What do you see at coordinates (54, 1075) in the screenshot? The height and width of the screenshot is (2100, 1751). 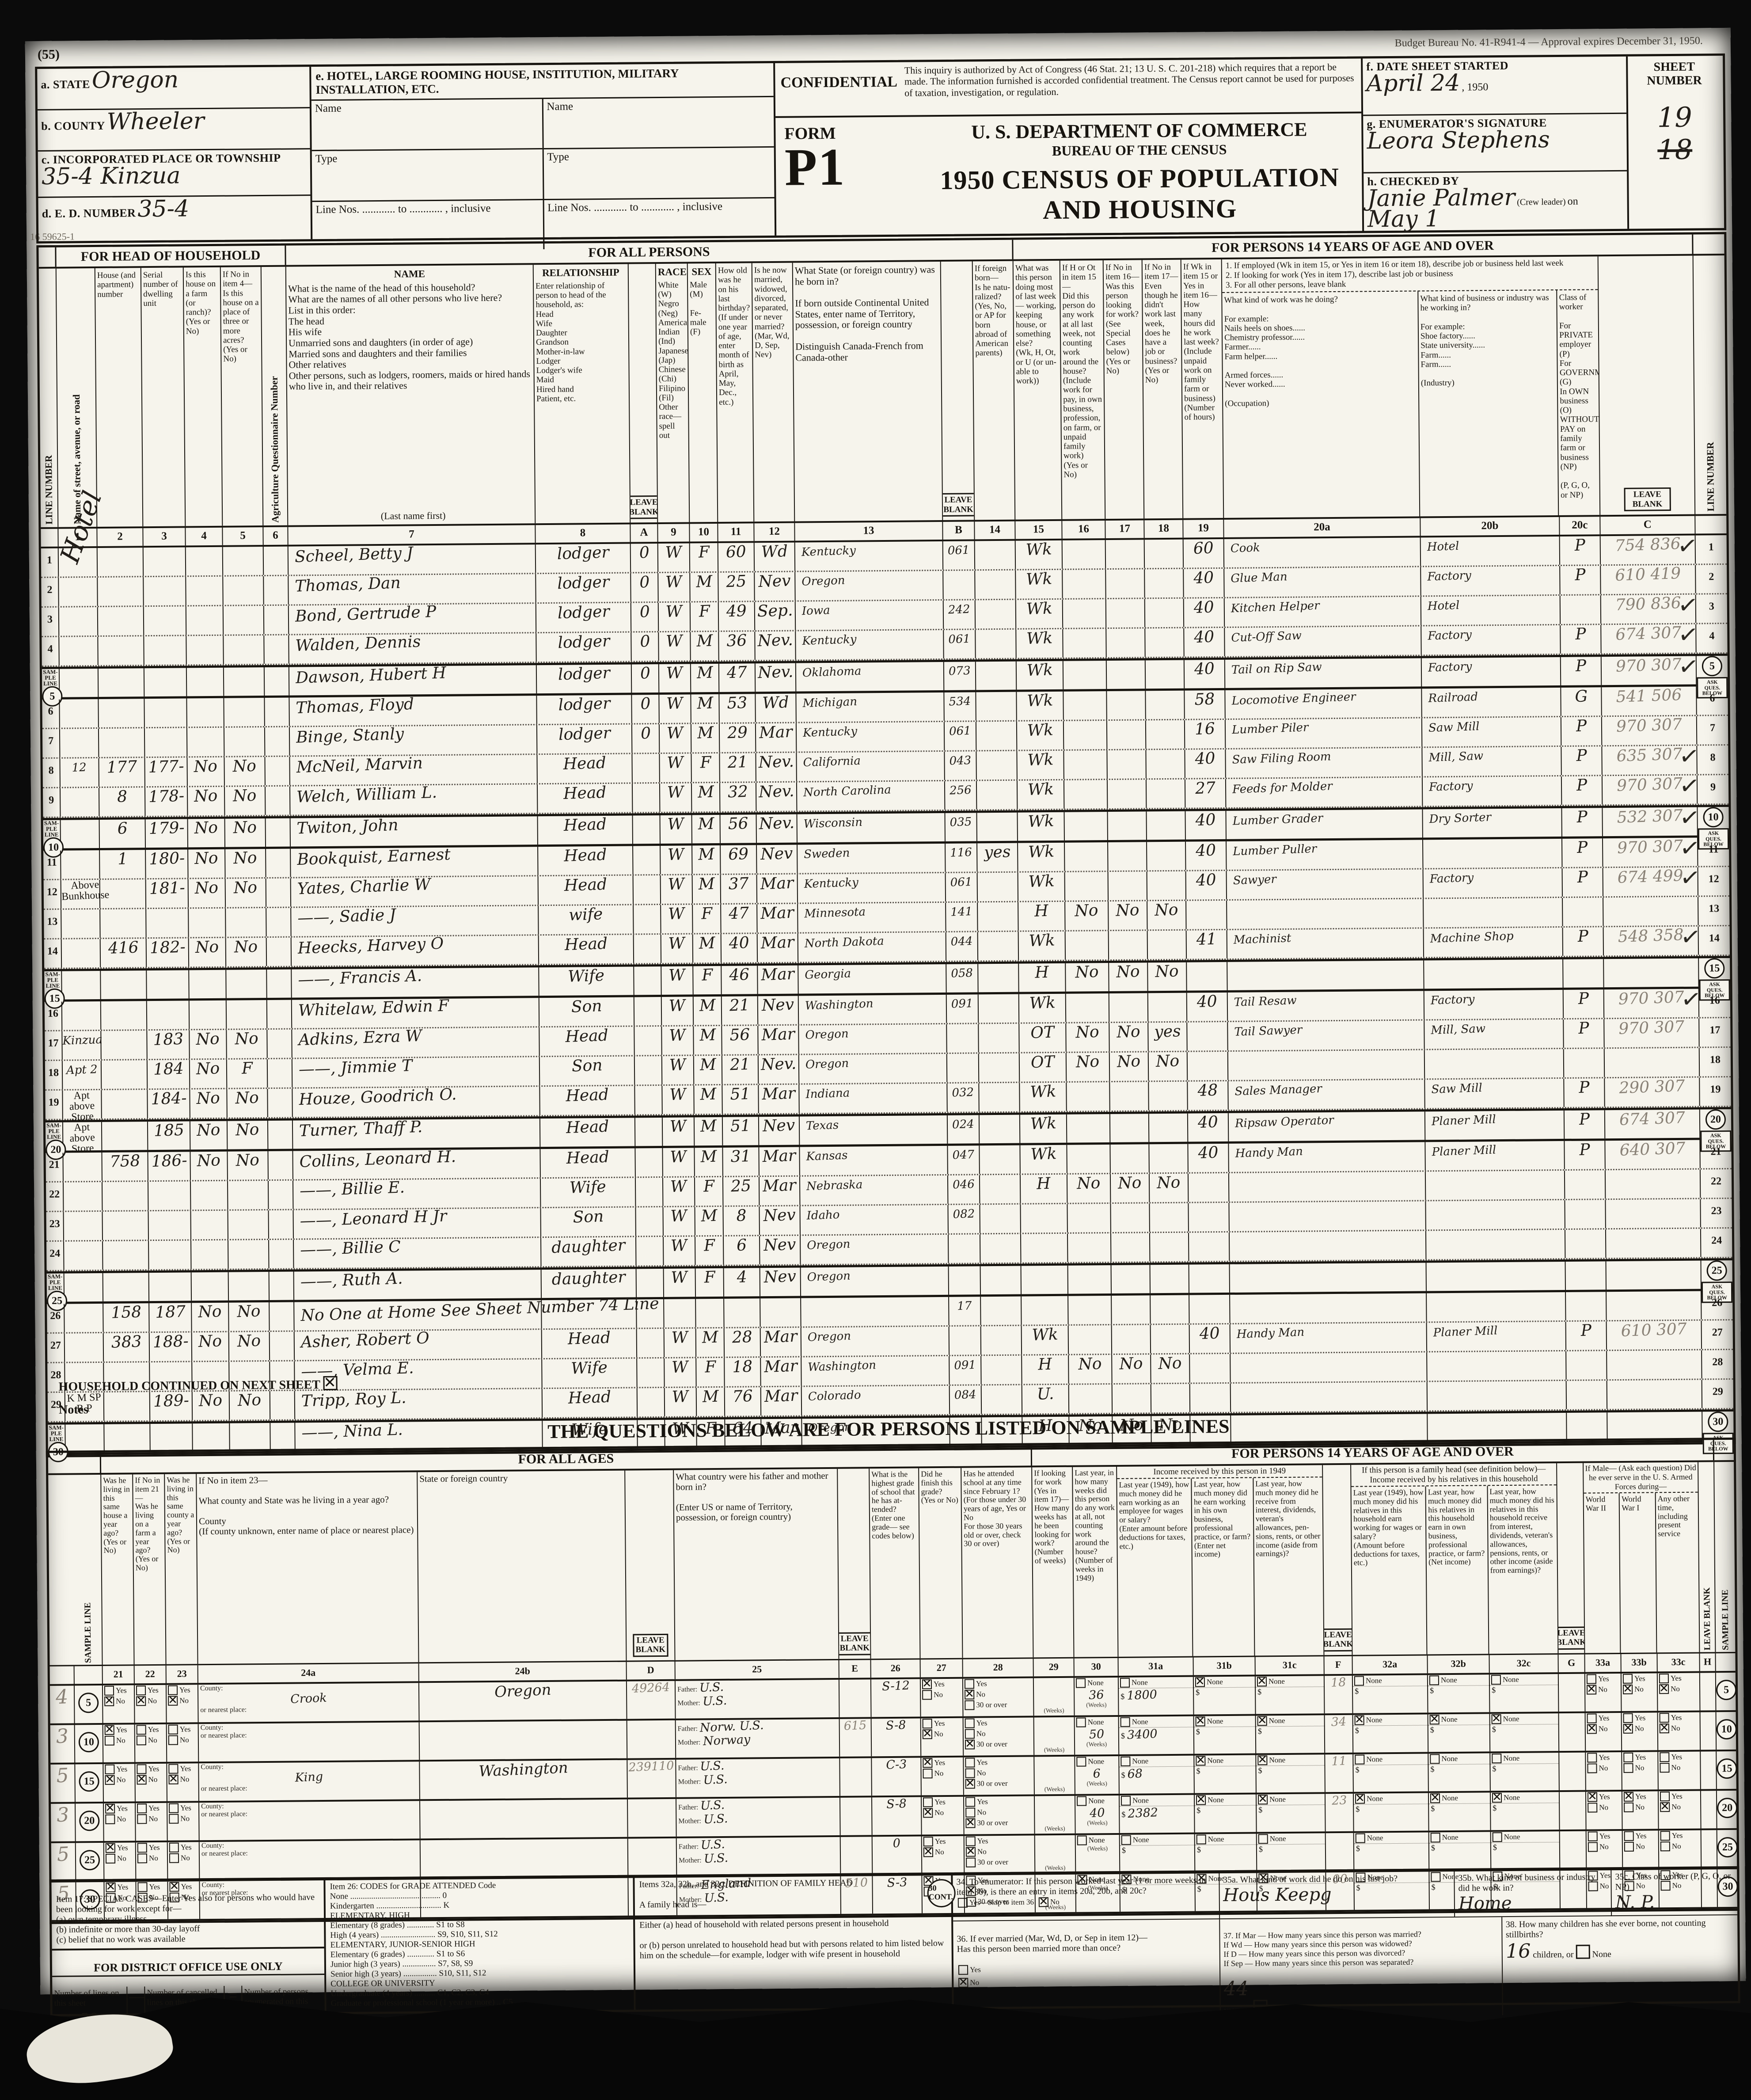 I see `cell-lineL: 18` at bounding box center [54, 1075].